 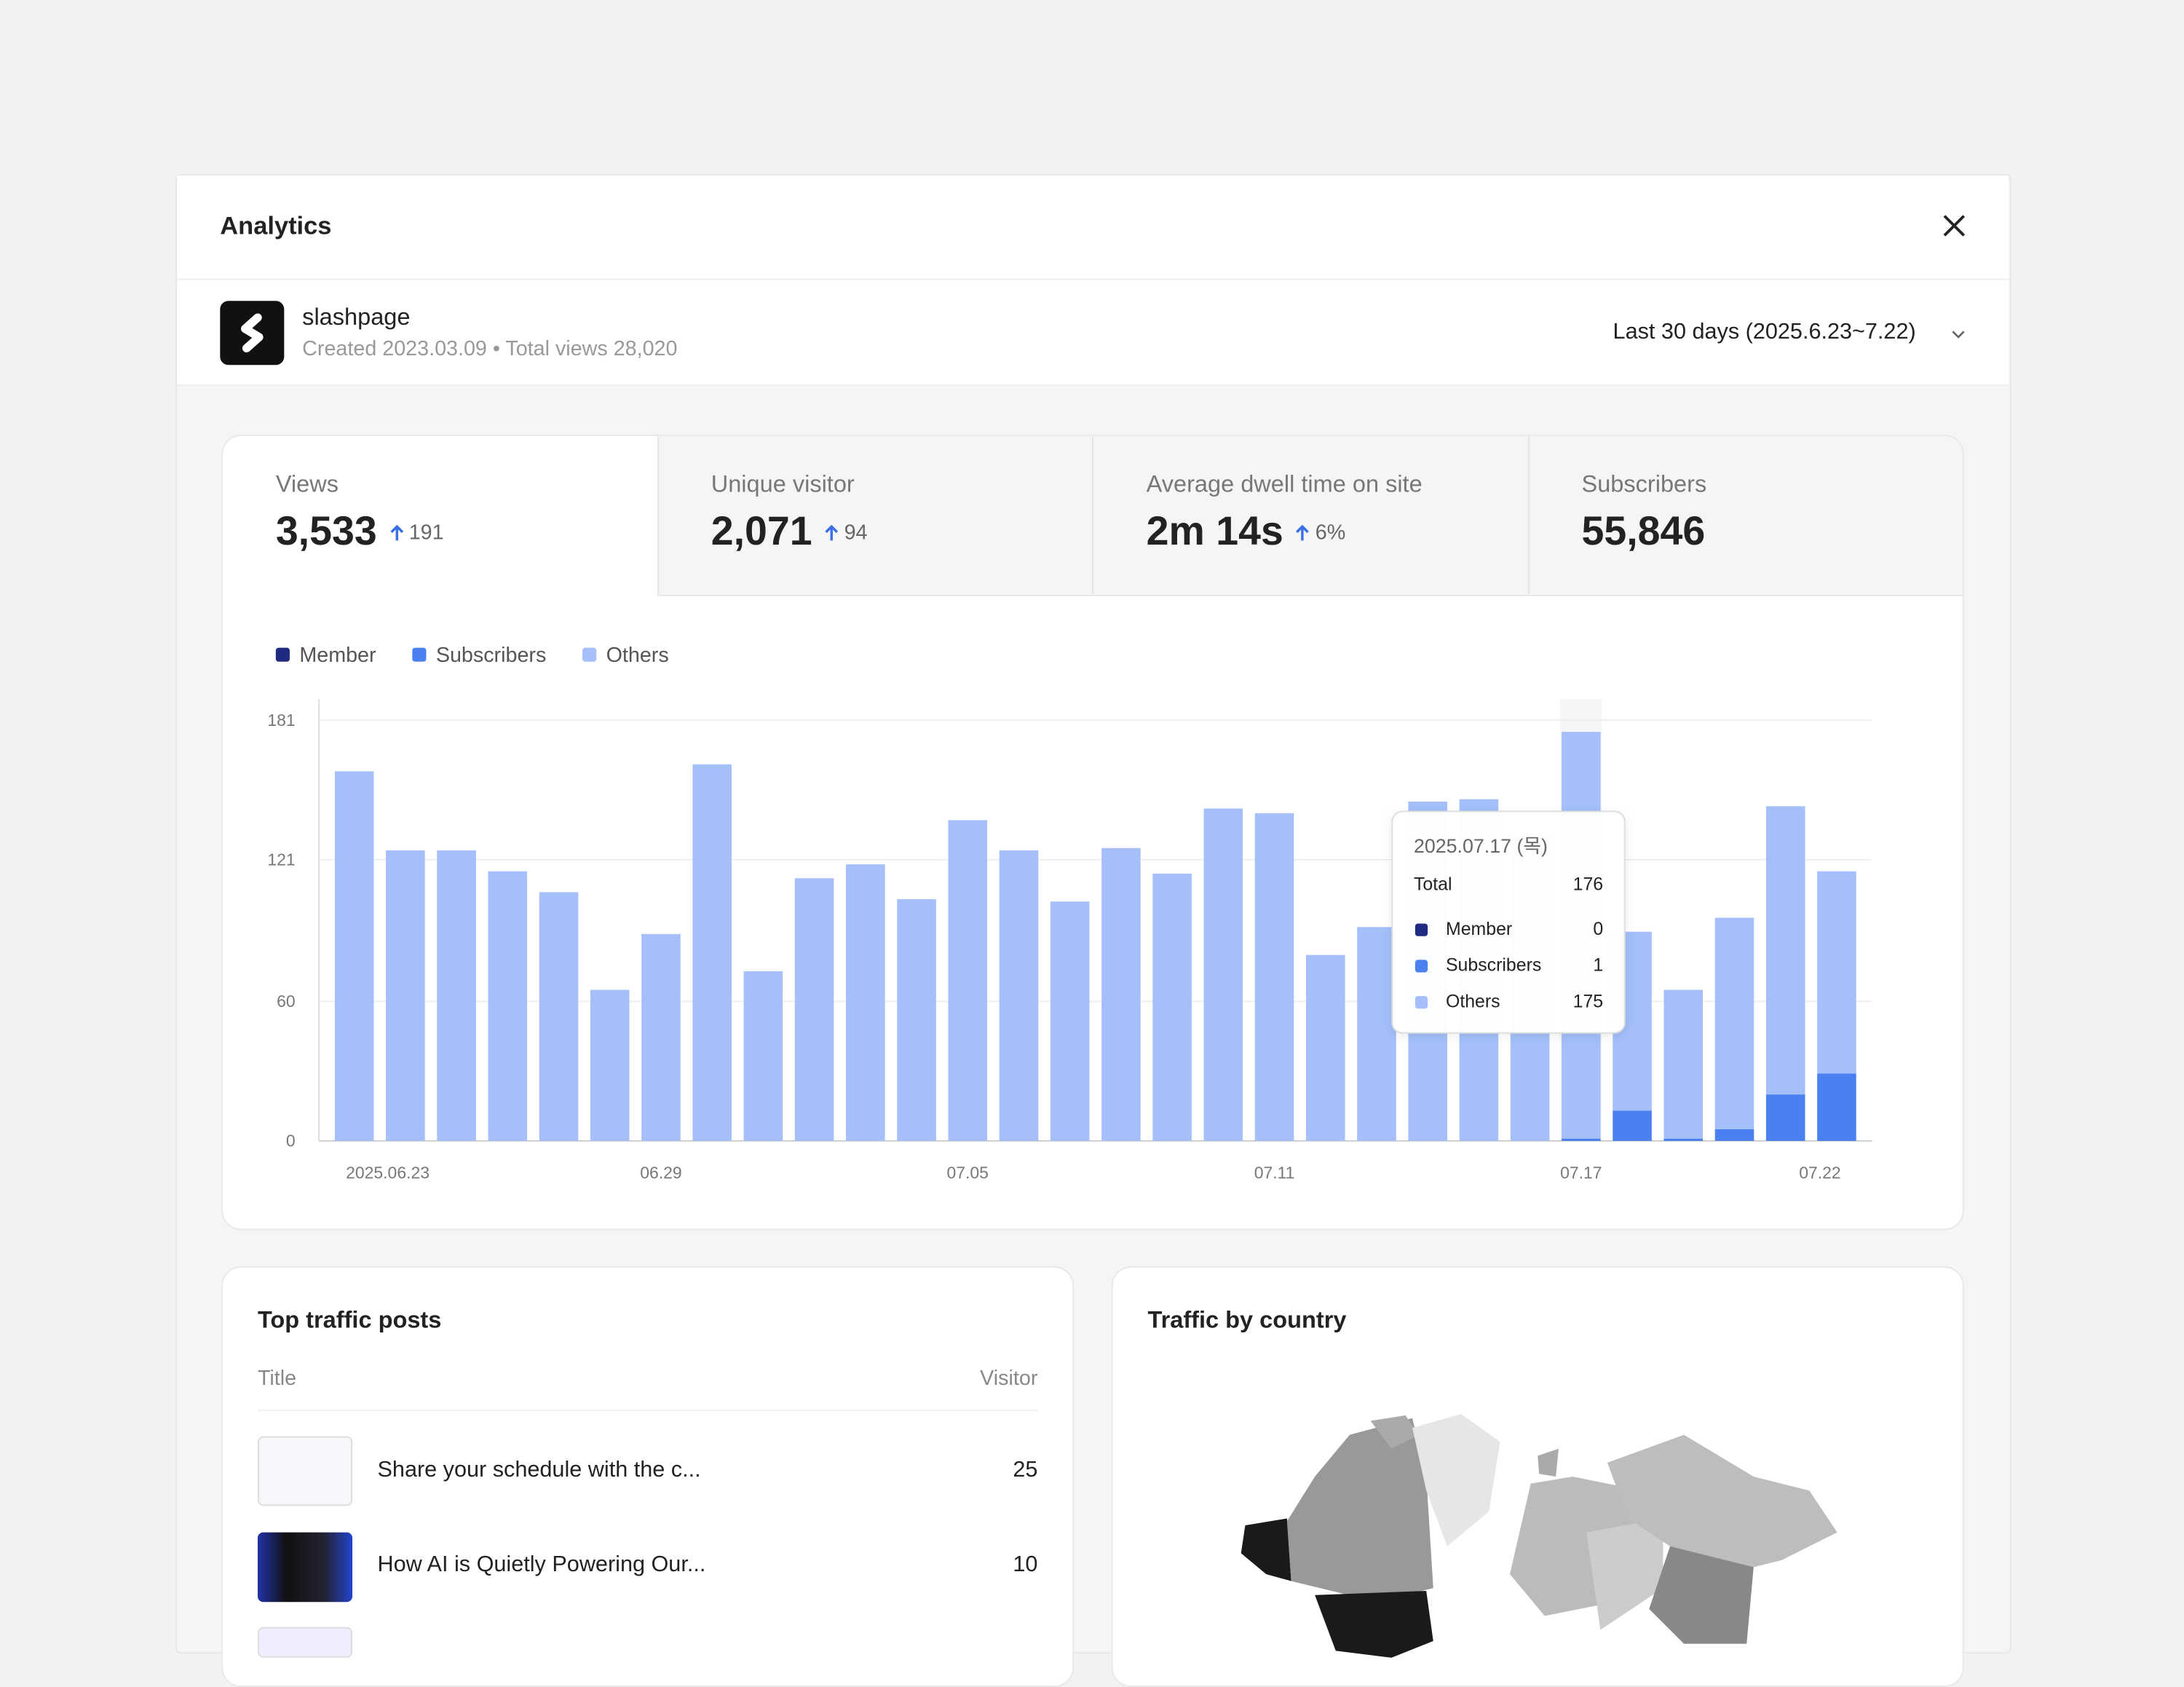 What do you see at coordinates (490, 349) in the screenshot?
I see `site-meta: Created 2023.03.09 • Total views 28,020` at bounding box center [490, 349].